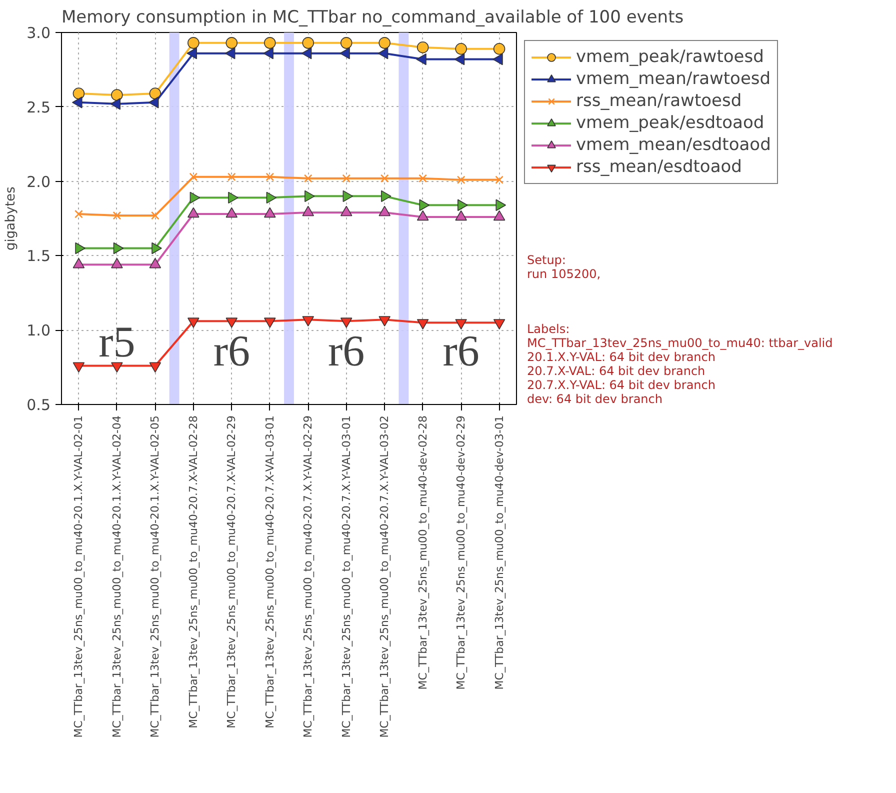 The height and width of the screenshot is (793, 896). I want to click on chart-title: Memory consumption in MC_TTbar no_command_available of 100 events, so click(373, 18).